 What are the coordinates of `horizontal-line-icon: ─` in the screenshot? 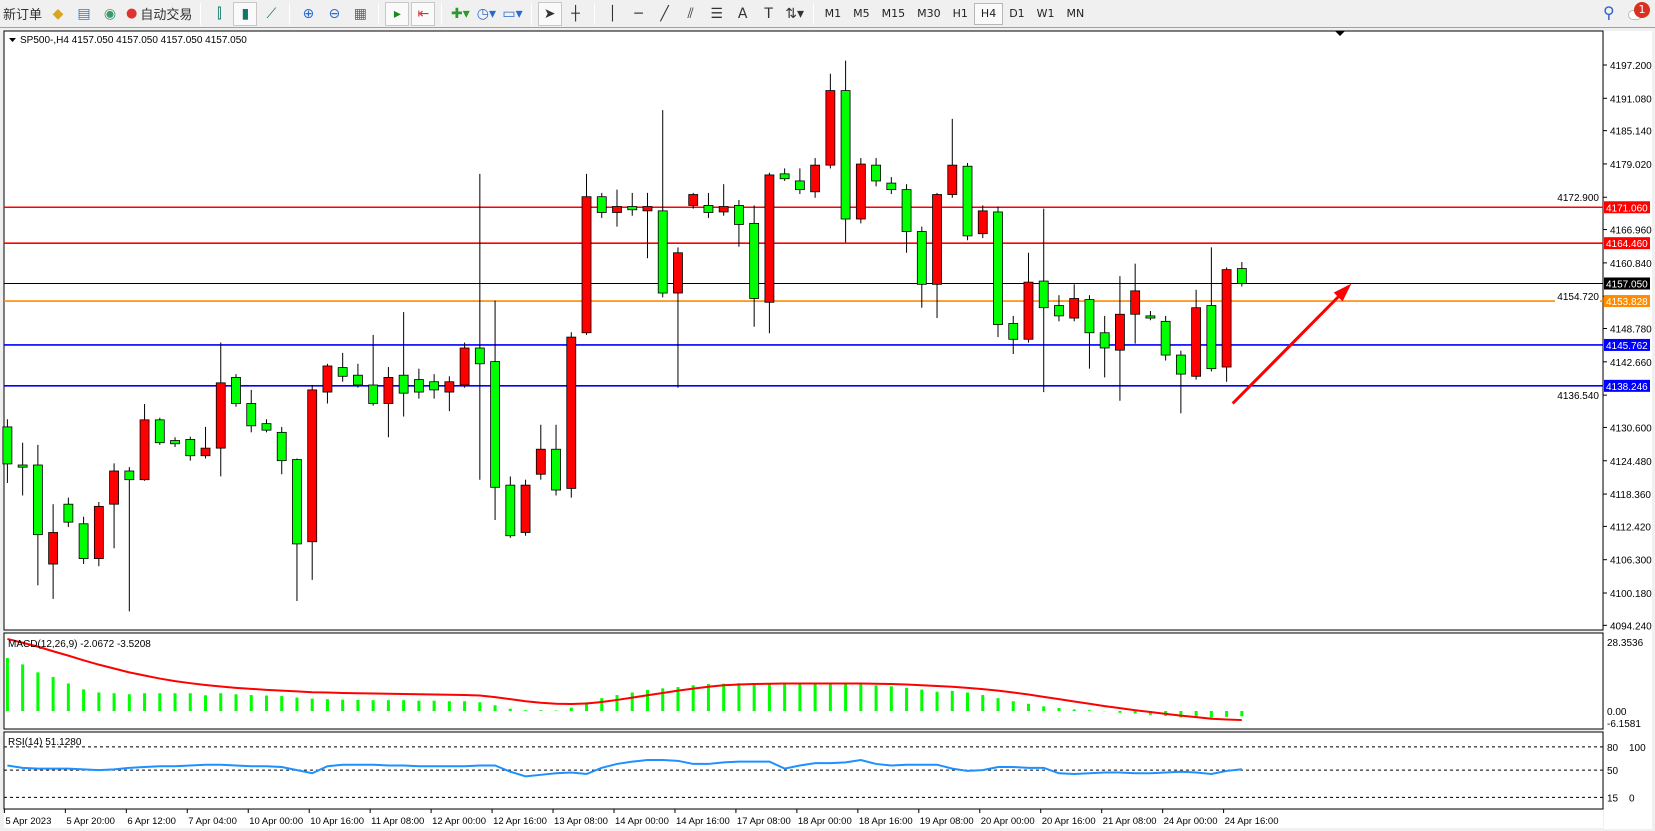 It's located at (638, 13).